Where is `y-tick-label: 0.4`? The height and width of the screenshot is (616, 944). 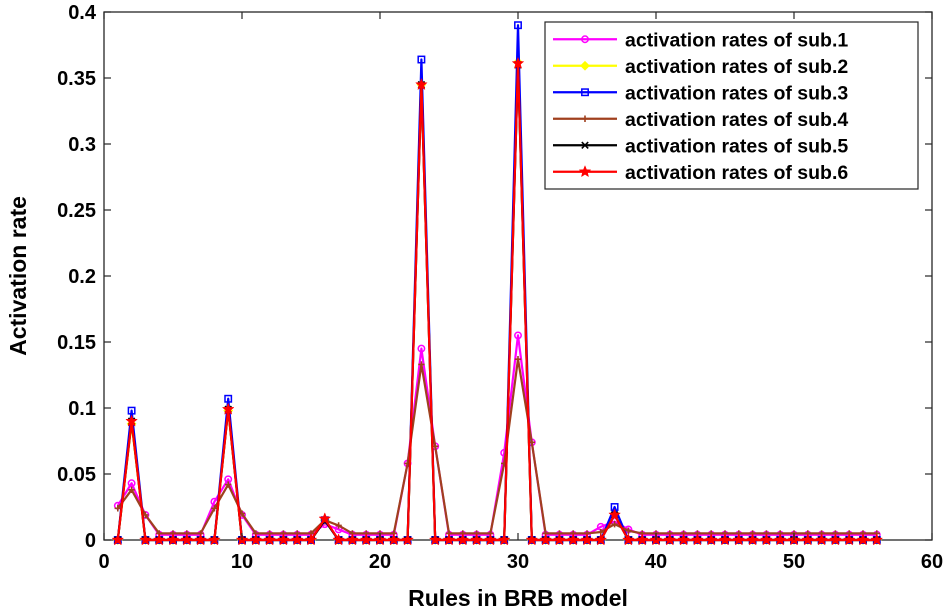 y-tick-label: 0.4 is located at coordinates (82, 13).